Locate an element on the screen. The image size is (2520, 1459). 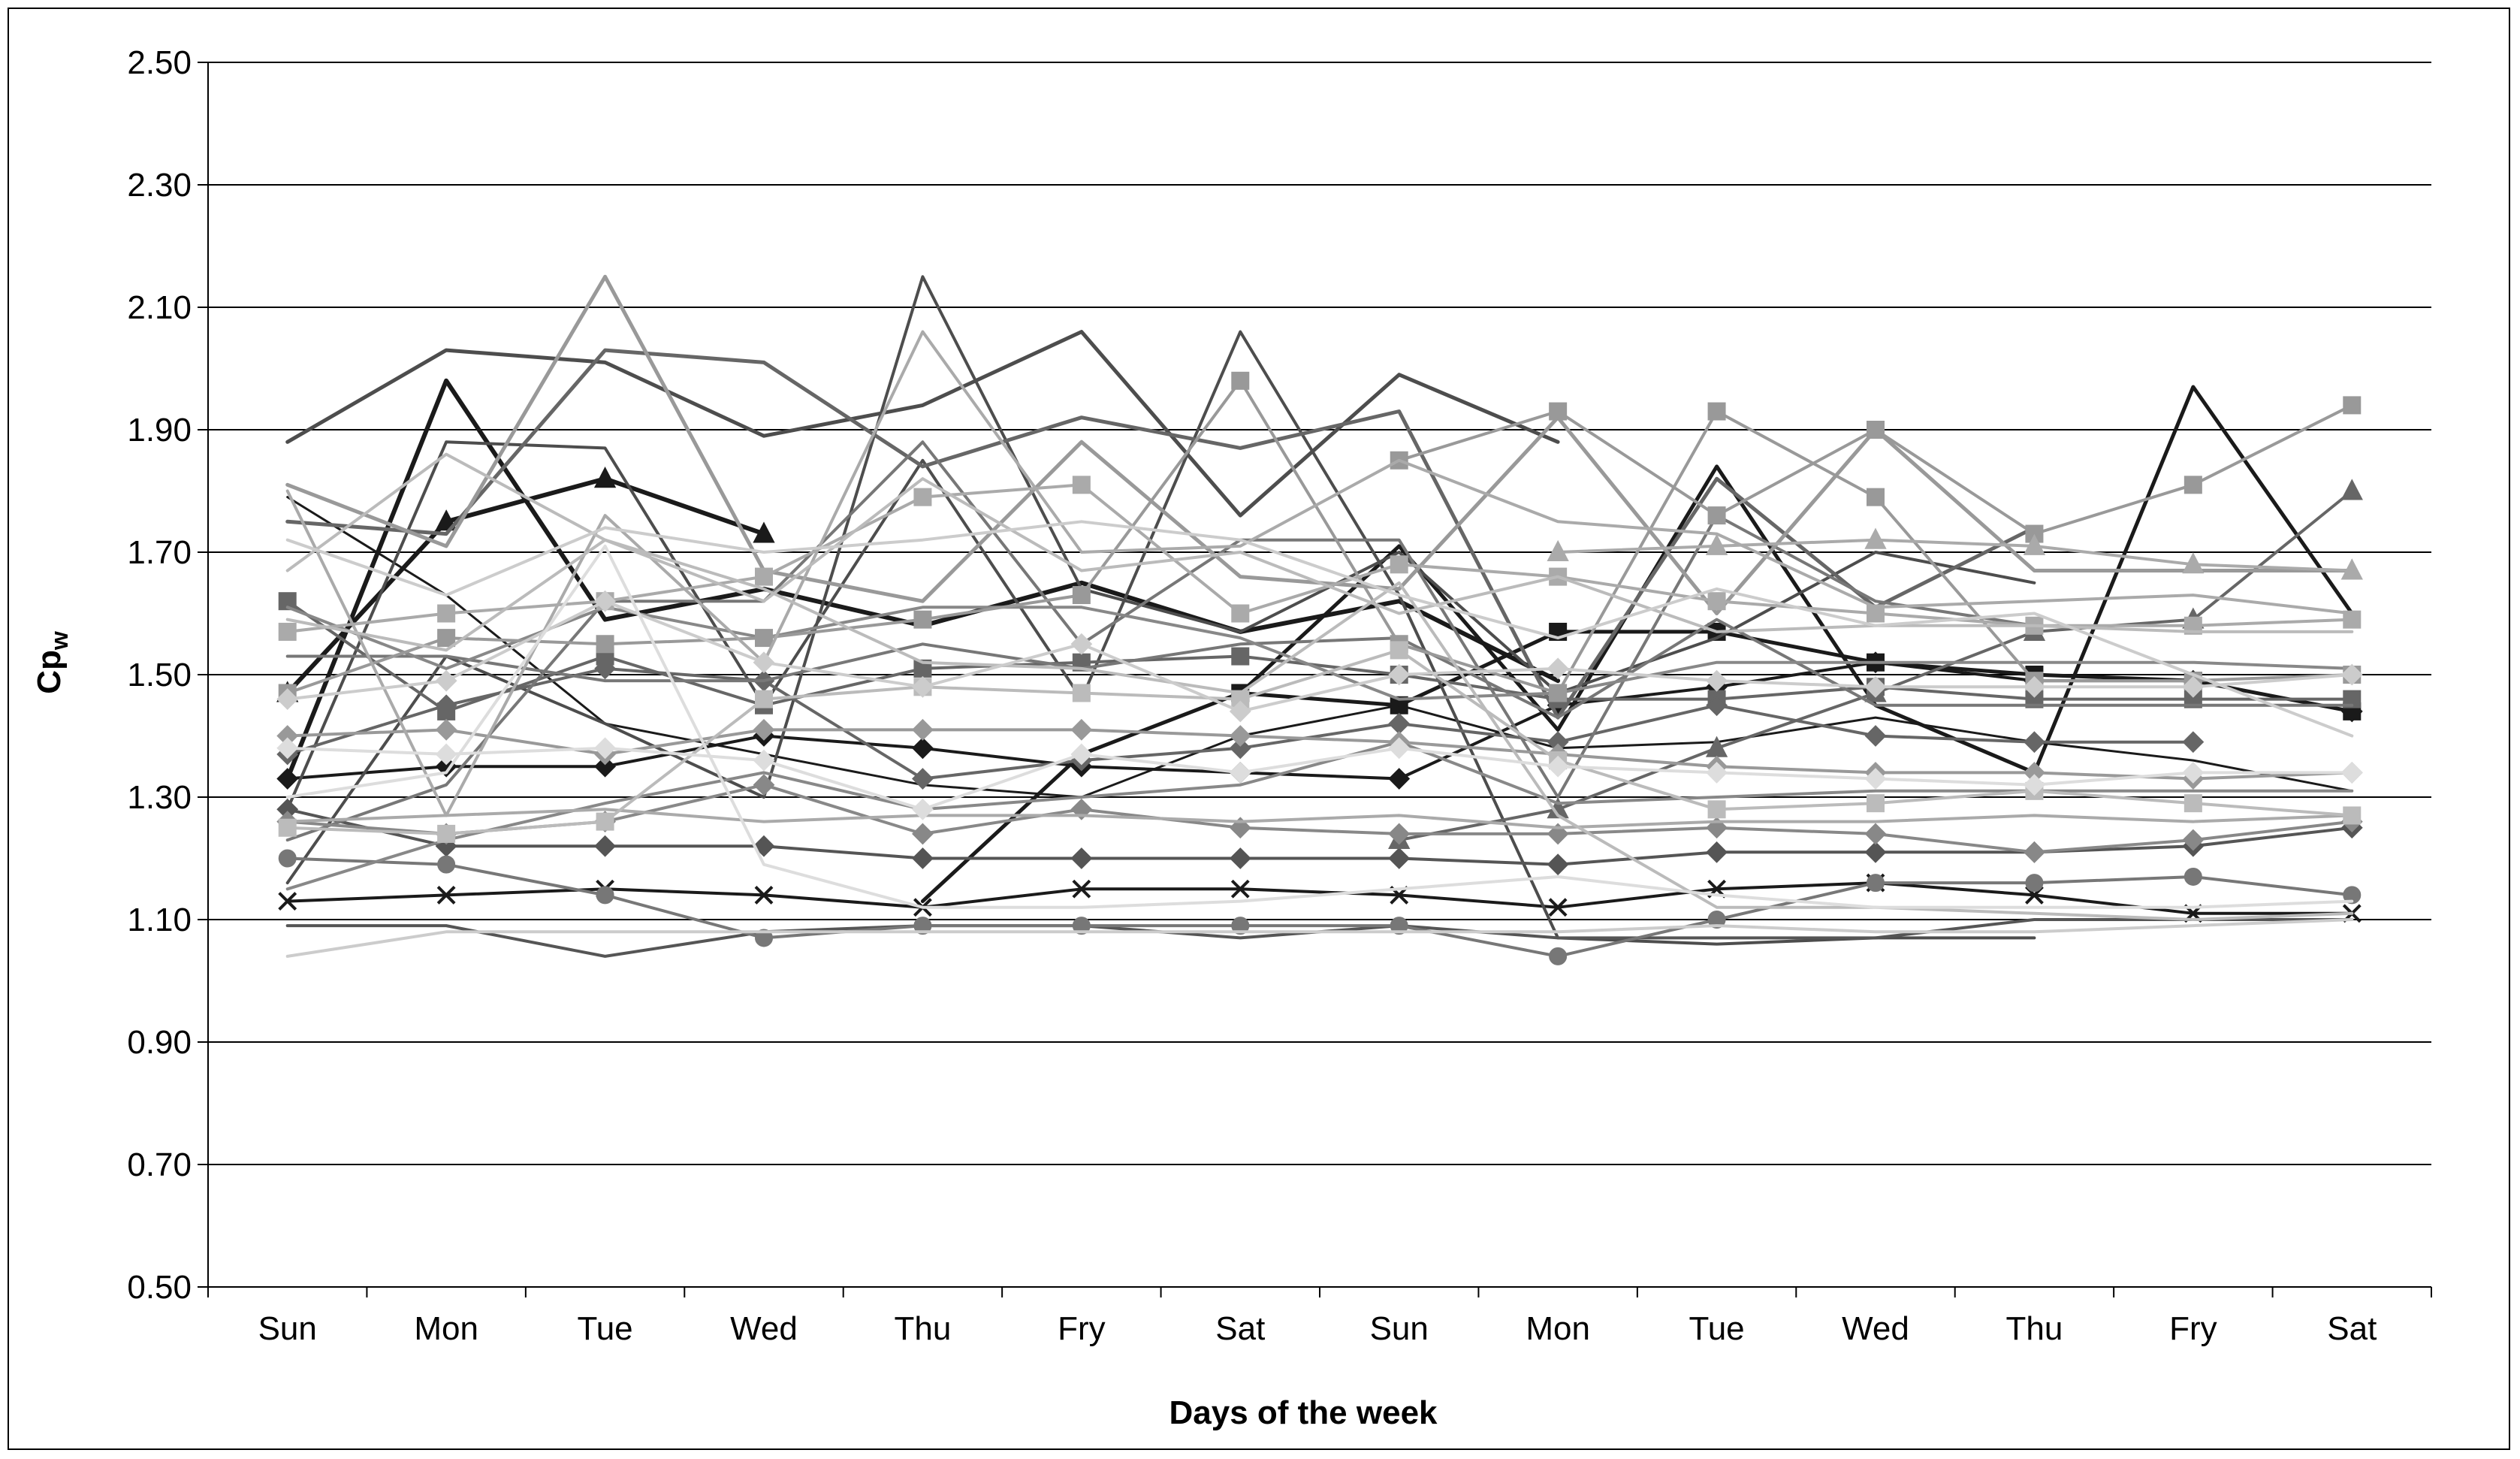
y-tick-label: 1.10 is located at coordinates (159, 920).